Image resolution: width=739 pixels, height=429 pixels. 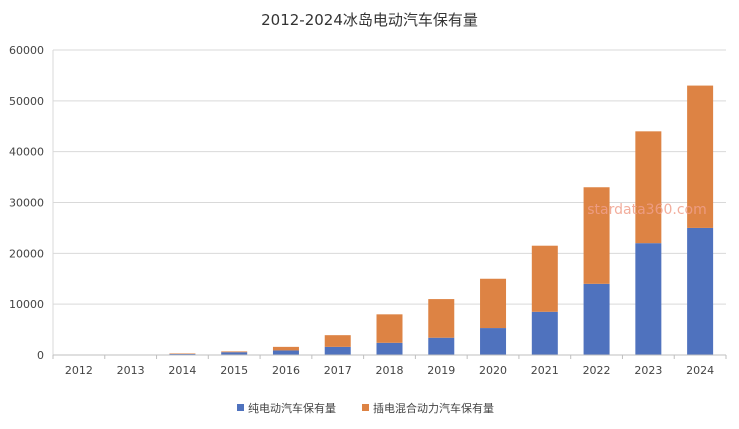 I want to click on x-tick-label: 2023, so click(x=648, y=370).